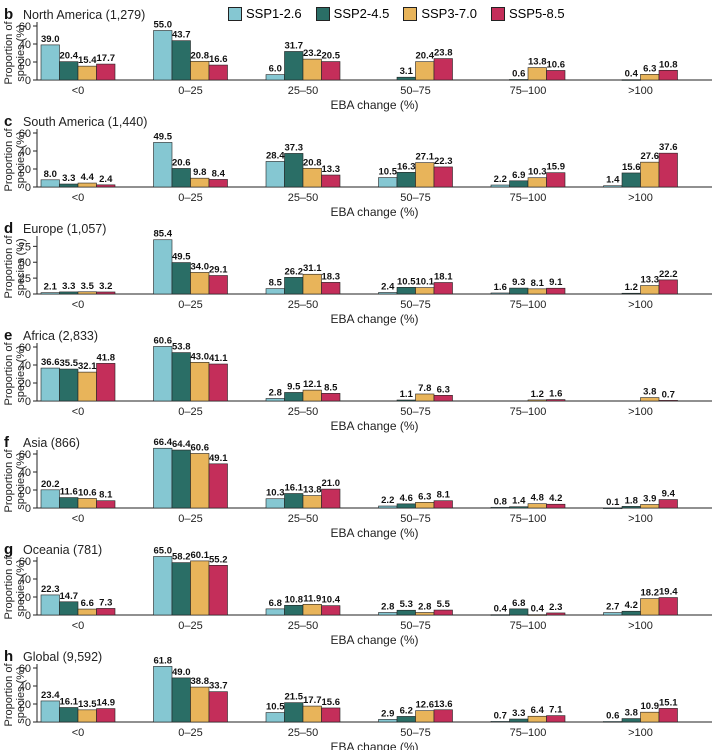  What do you see at coordinates (669, 494) in the screenshot?
I see `data-label: 9.4` at bounding box center [669, 494].